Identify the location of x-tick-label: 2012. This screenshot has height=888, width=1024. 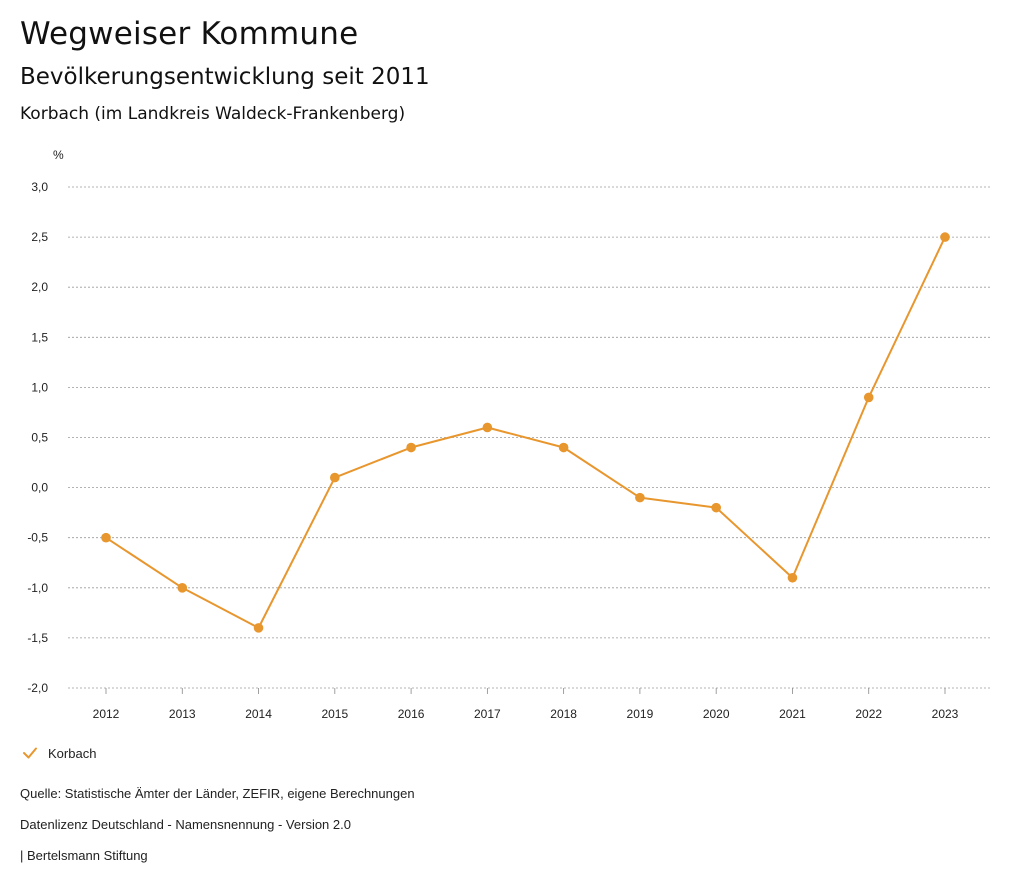
(106, 714).